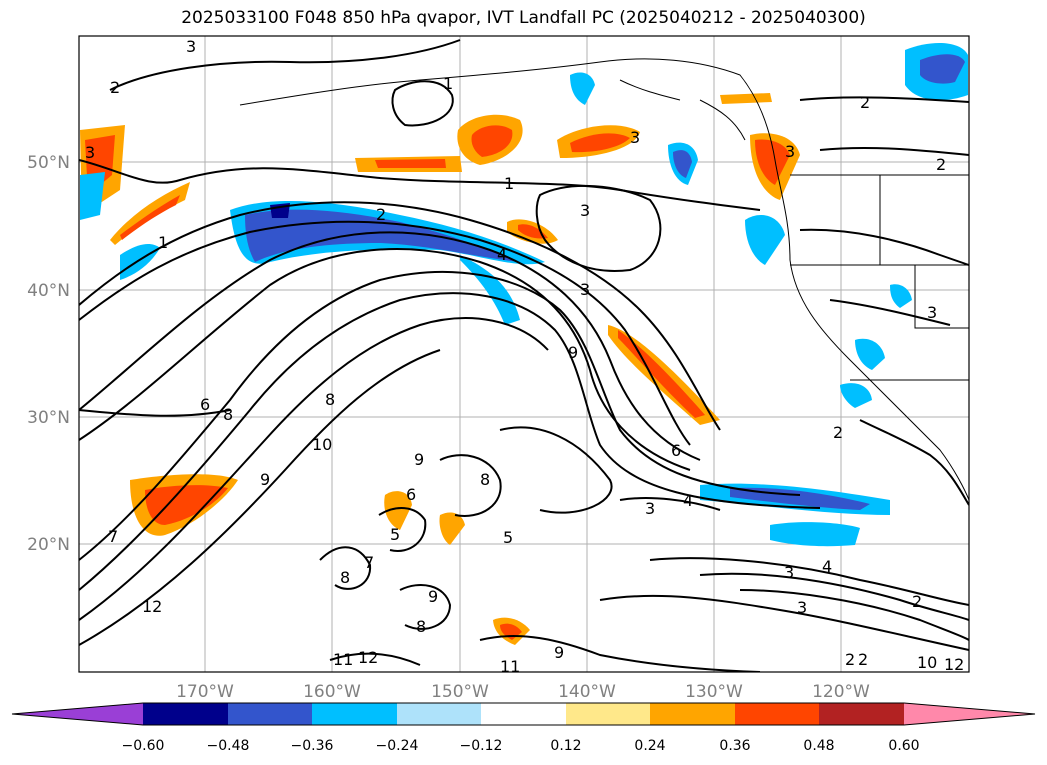  Describe the element at coordinates (312, 746) in the screenshot. I see `colorbar-tick-label: −0.36` at that location.